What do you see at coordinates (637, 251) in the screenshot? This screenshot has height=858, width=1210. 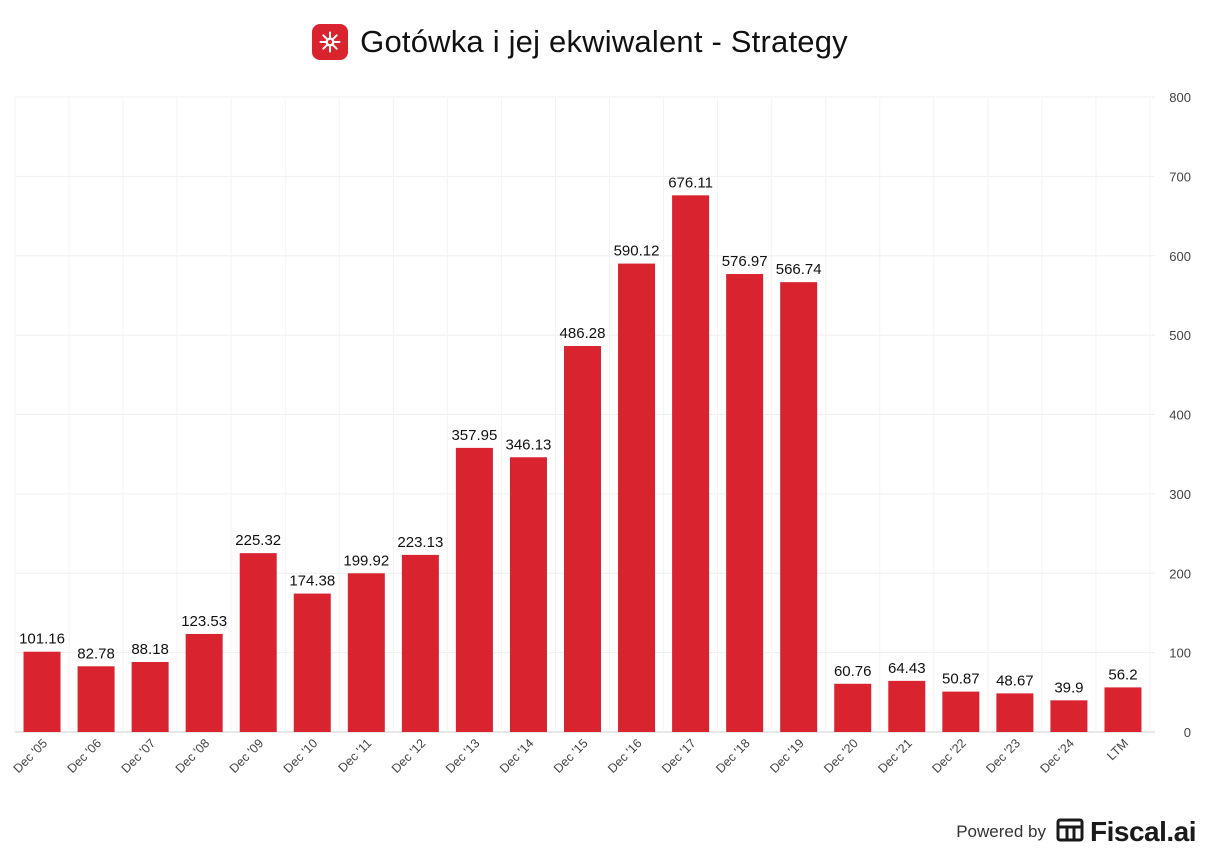 I see `bar-value-label: 590.12` at bounding box center [637, 251].